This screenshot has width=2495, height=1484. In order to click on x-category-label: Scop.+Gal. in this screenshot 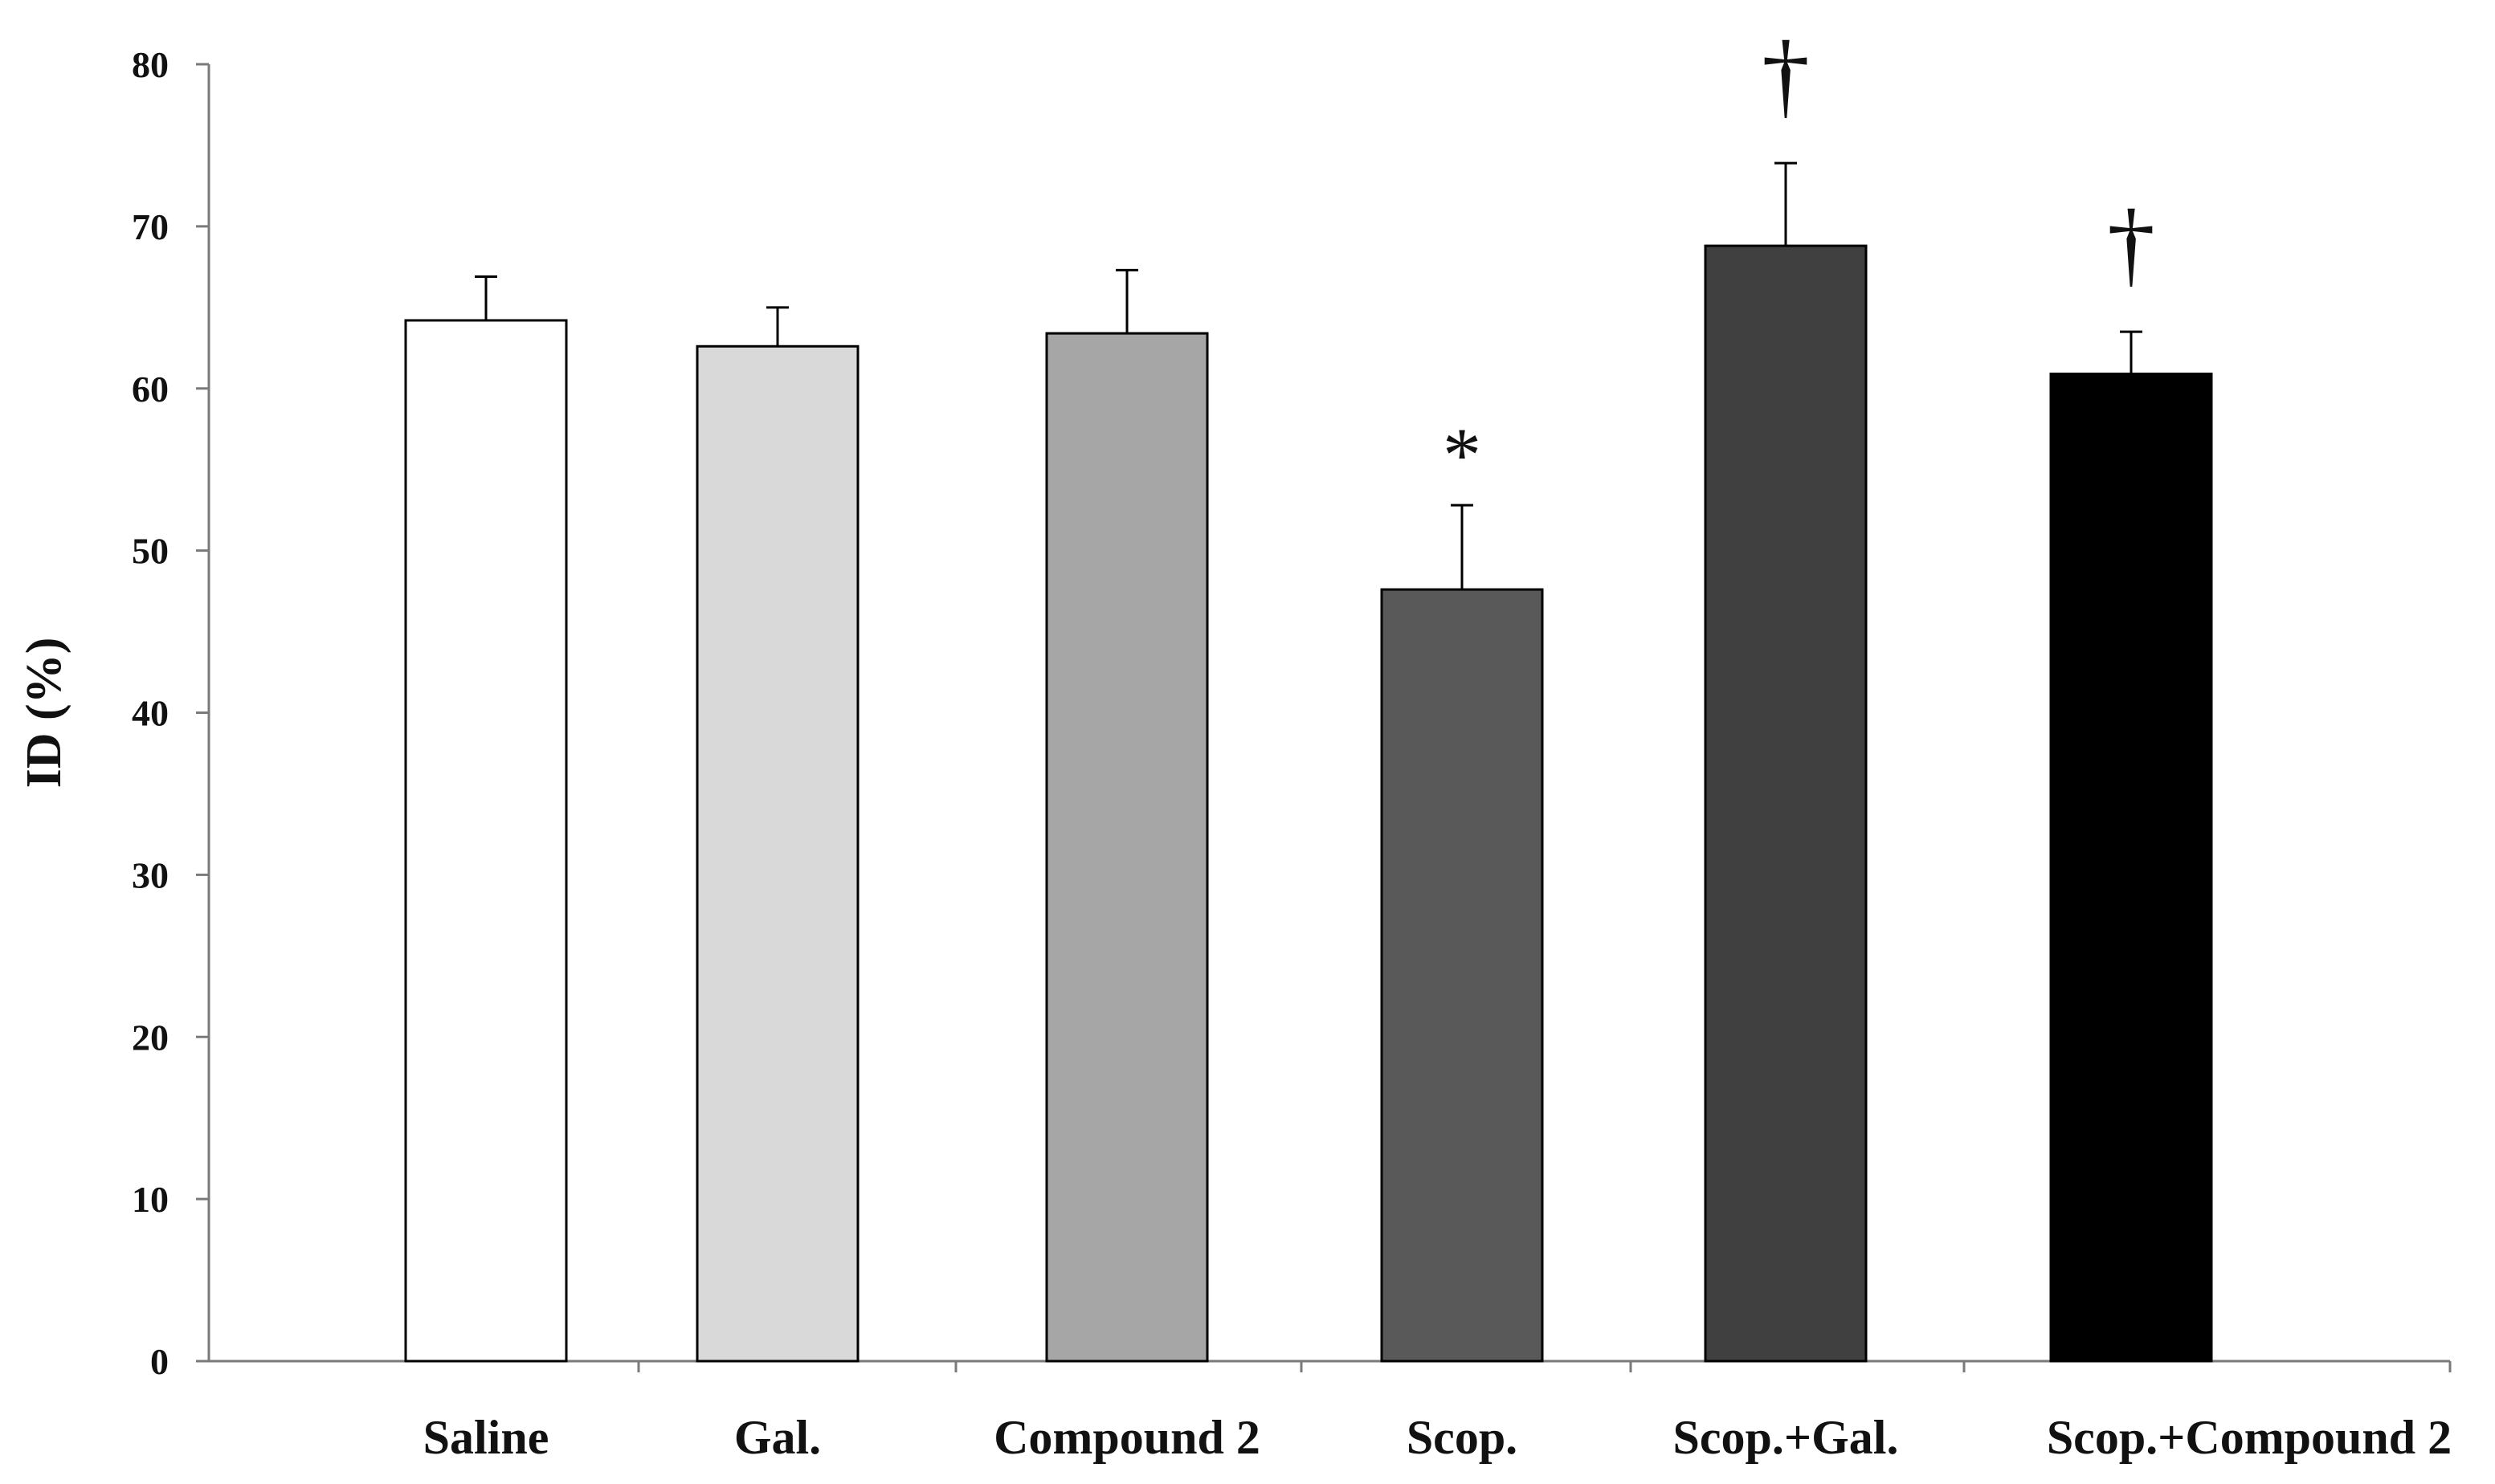, I will do `click(1786, 1437)`.